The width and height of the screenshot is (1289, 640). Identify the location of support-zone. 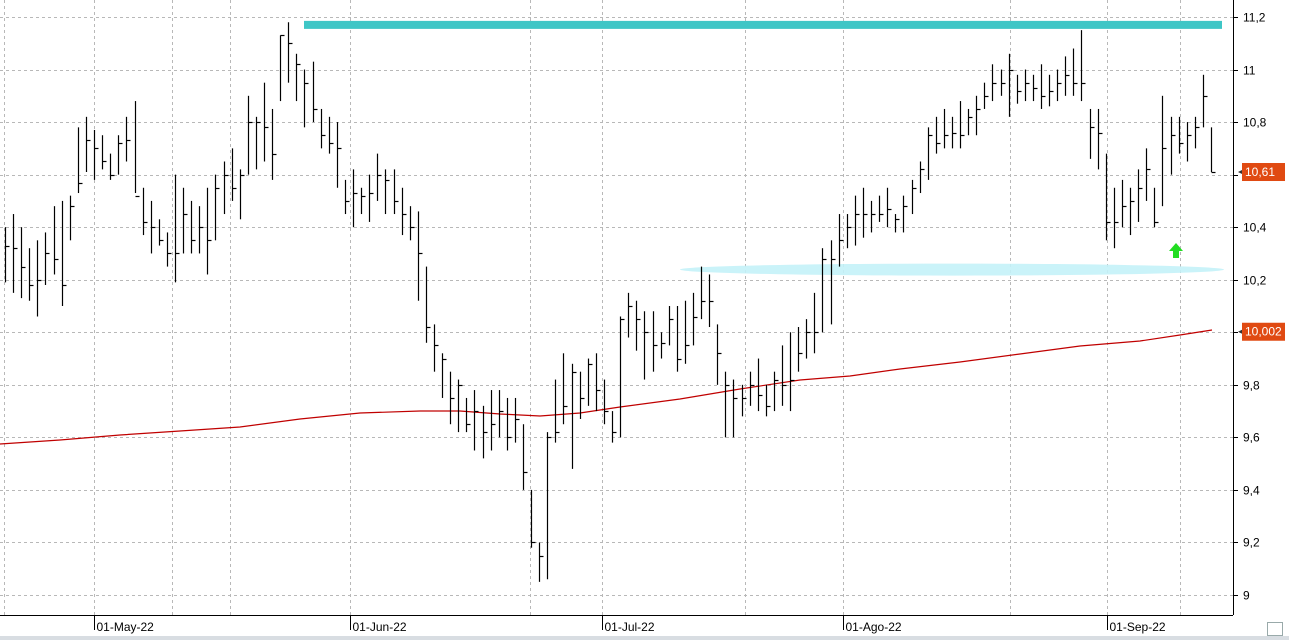
(952, 269).